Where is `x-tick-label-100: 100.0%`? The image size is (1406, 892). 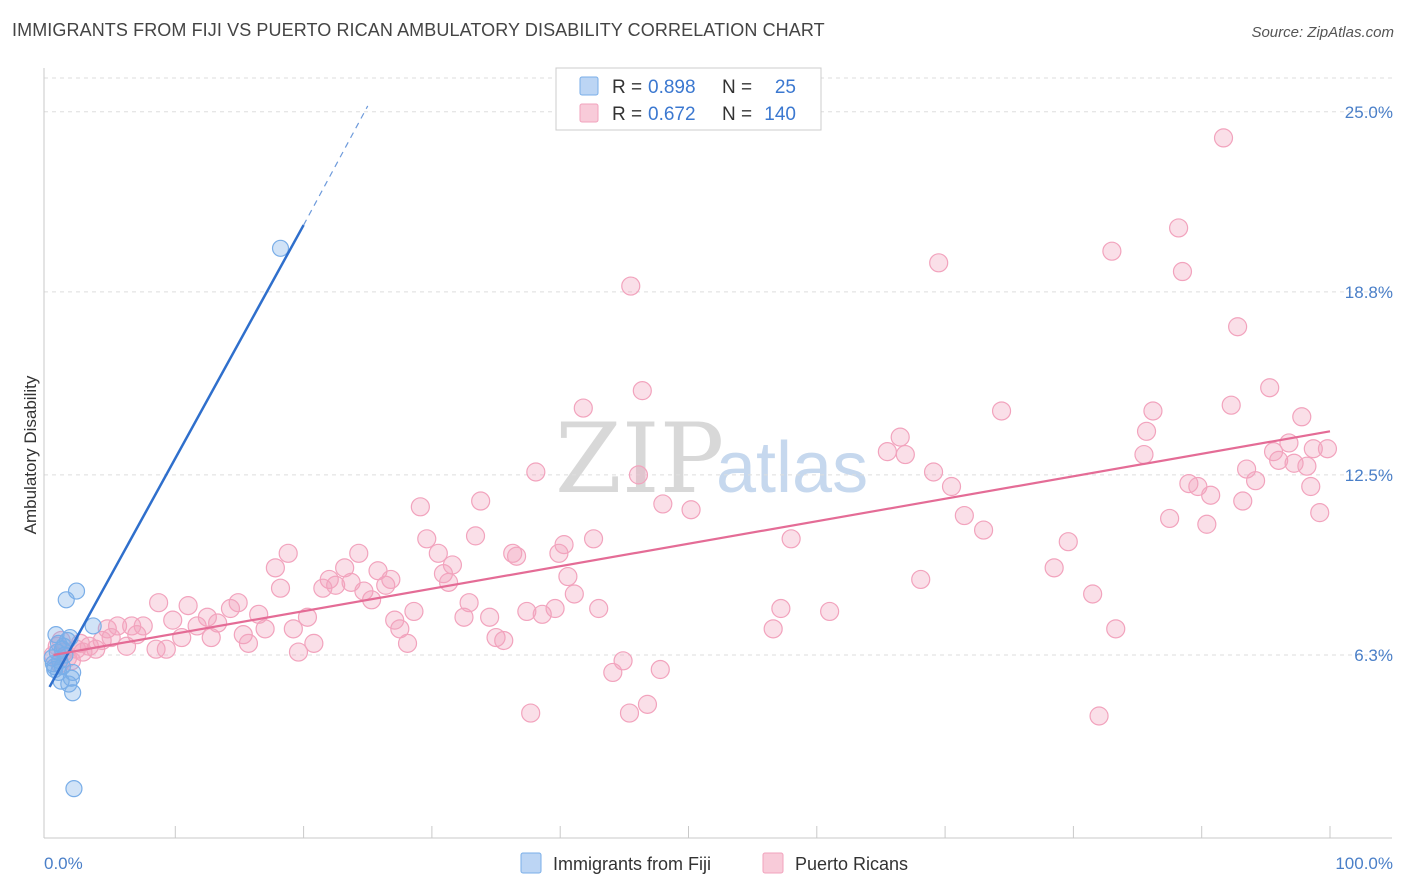
x-tick-label-100: 100.0% is located at coordinates (1364, 863).